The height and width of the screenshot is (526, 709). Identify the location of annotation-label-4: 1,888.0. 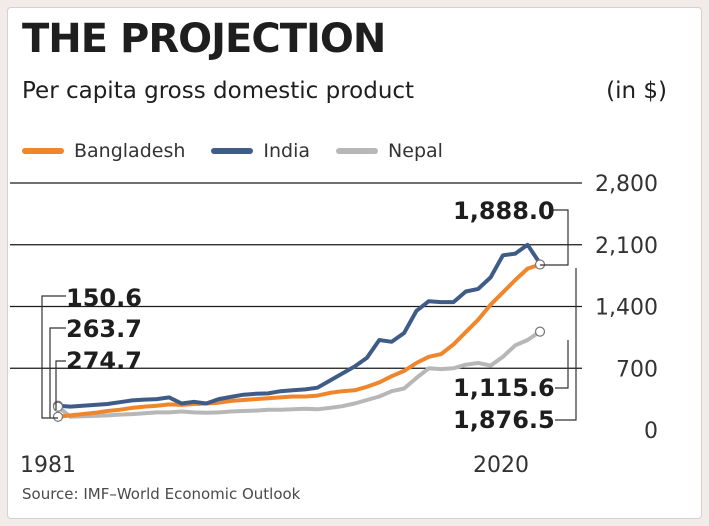
(504, 211).